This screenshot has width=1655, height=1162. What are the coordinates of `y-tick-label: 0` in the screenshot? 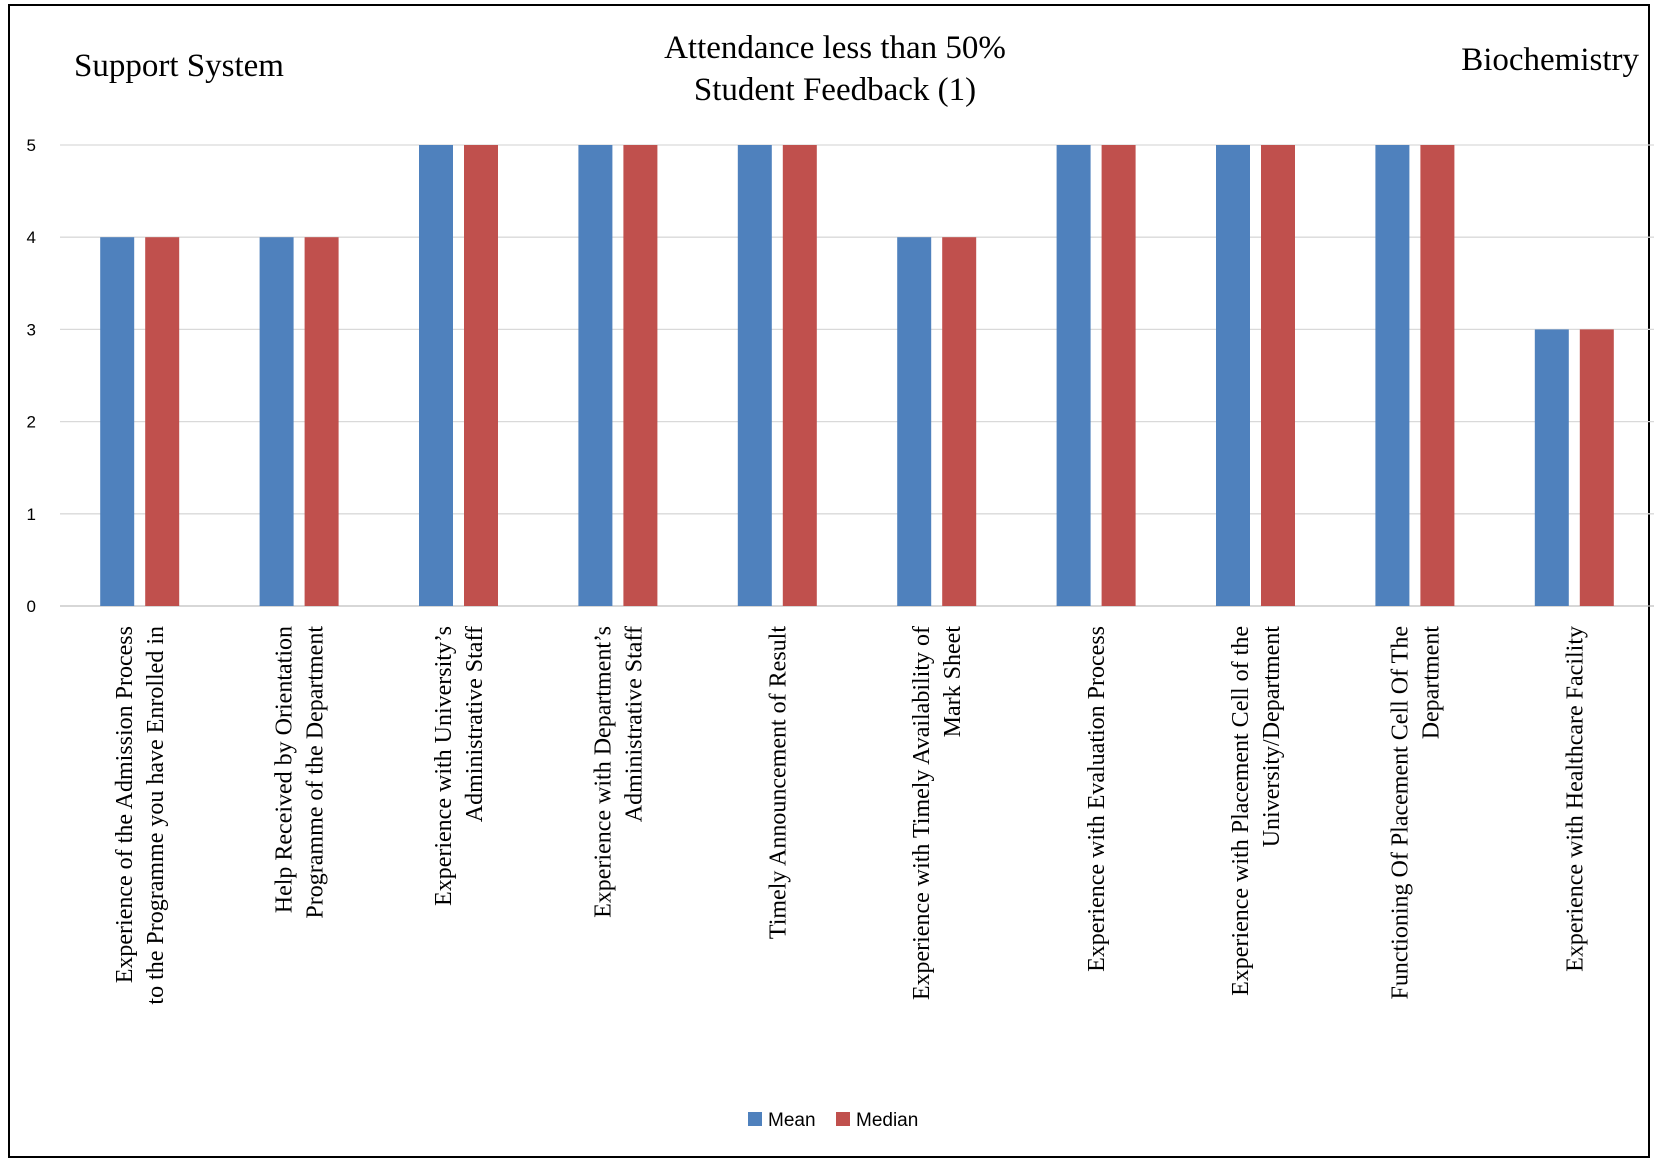 It's located at (31, 606).